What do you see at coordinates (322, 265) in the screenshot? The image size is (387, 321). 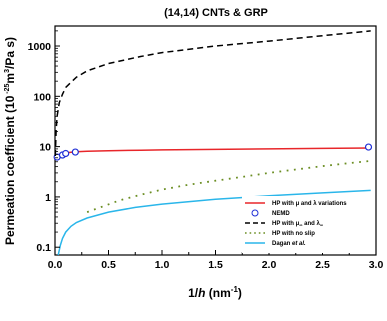 I see `x-tick-label: 2.5` at bounding box center [322, 265].